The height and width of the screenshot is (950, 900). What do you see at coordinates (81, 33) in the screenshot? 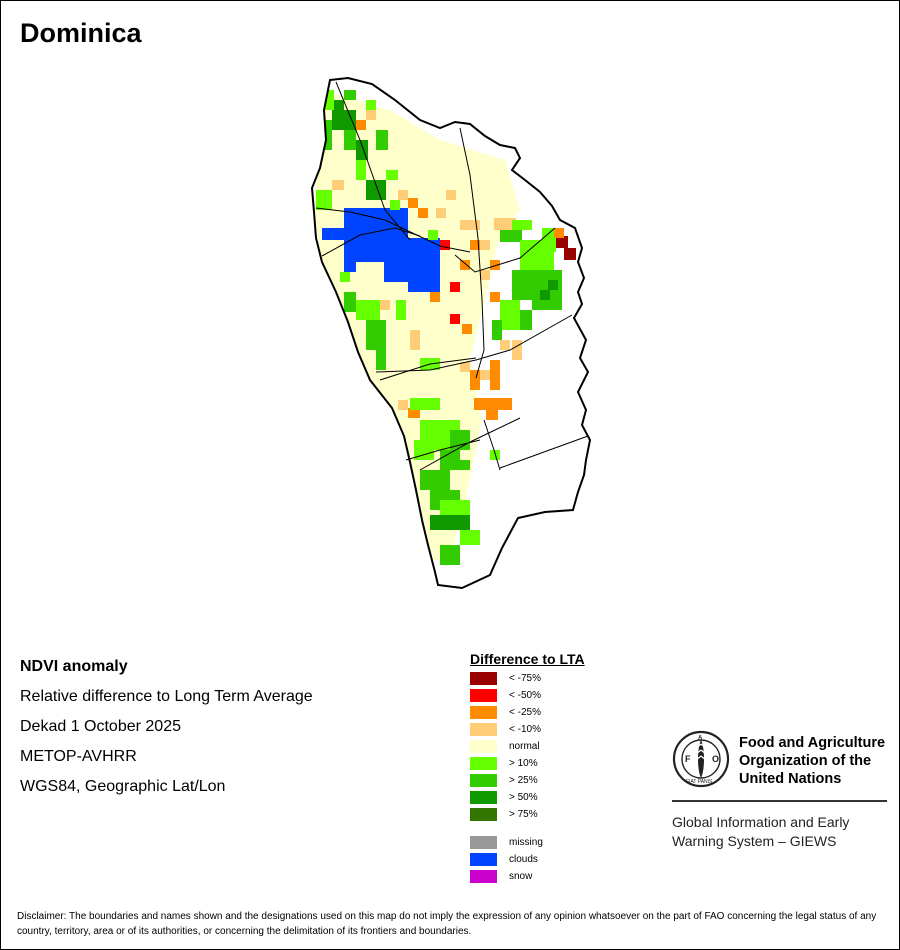
I see `map-title: Dominica` at bounding box center [81, 33].